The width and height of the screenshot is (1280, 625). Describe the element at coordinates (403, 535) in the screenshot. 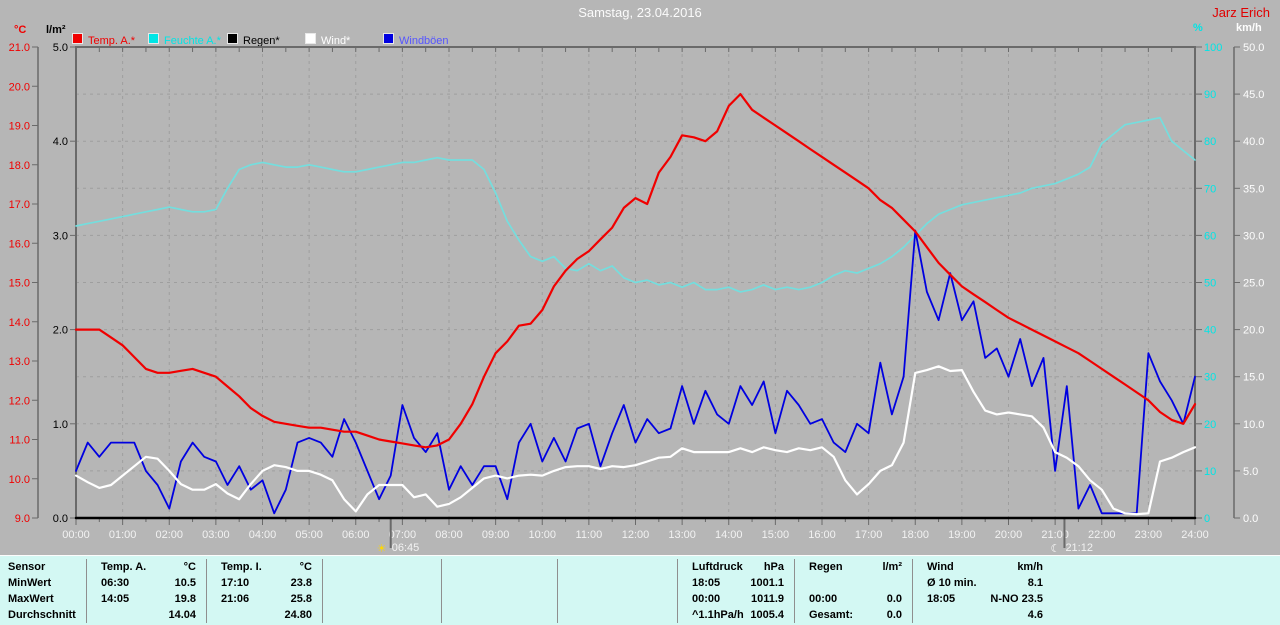

I see `svg-text: 07:00` at that location.